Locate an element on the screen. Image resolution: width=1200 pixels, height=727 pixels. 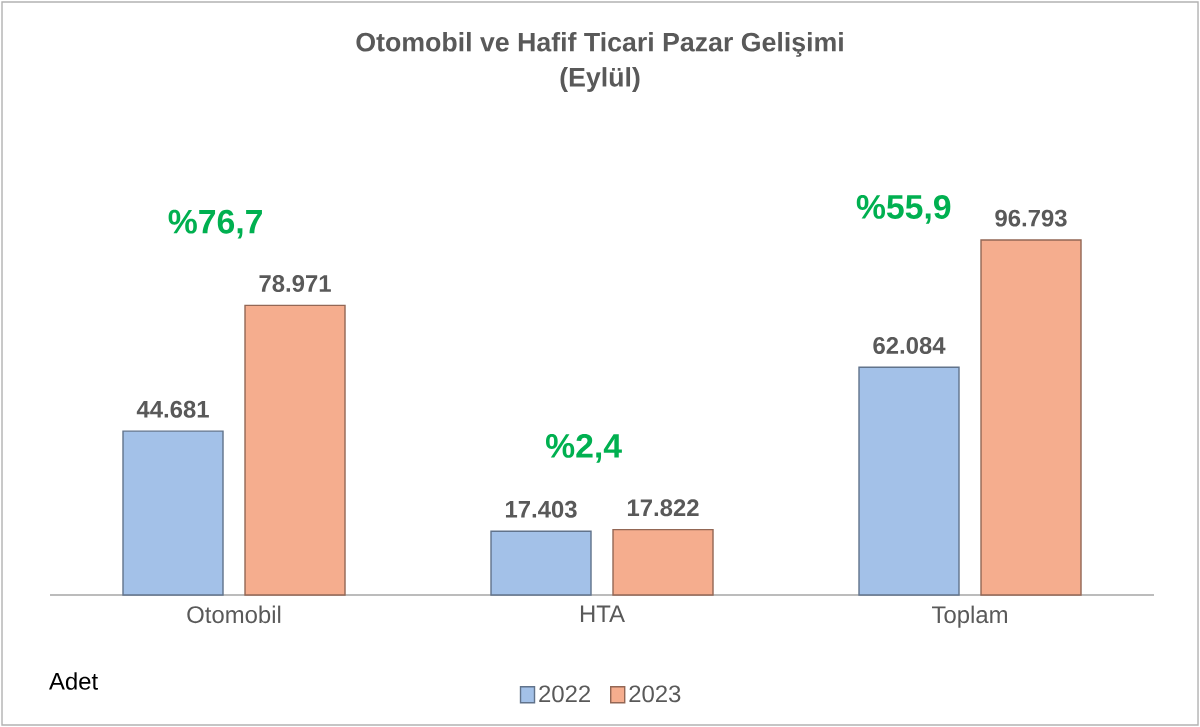
x-tick-label: HTA is located at coordinates (602, 614).